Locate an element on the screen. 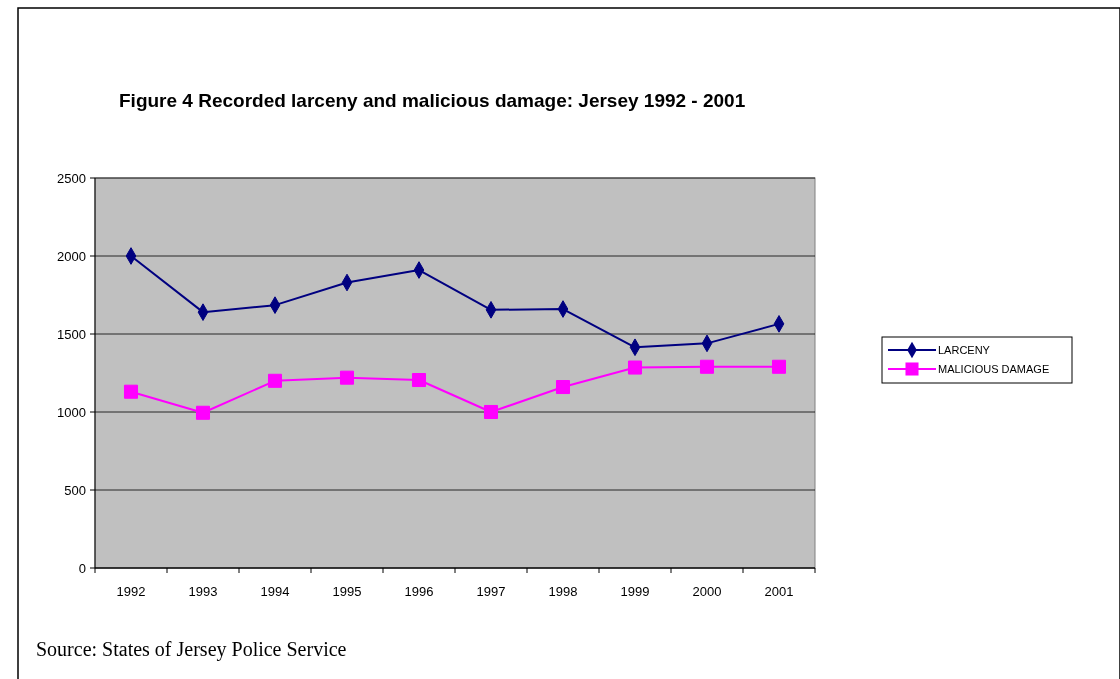 The width and height of the screenshot is (1120, 679). y-tick-label: 500 is located at coordinates (75, 490).